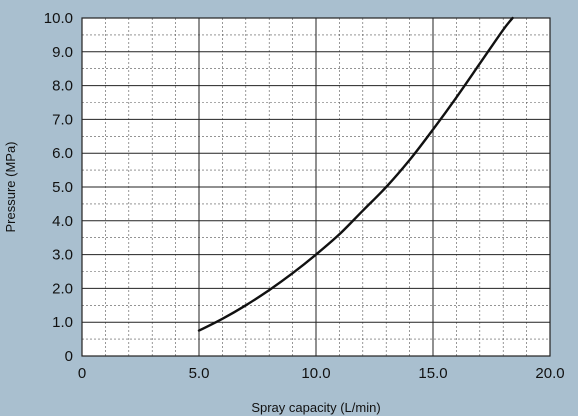  Describe the element at coordinates (62, 322) in the screenshot. I see `y-tick-label: 1.0` at that location.